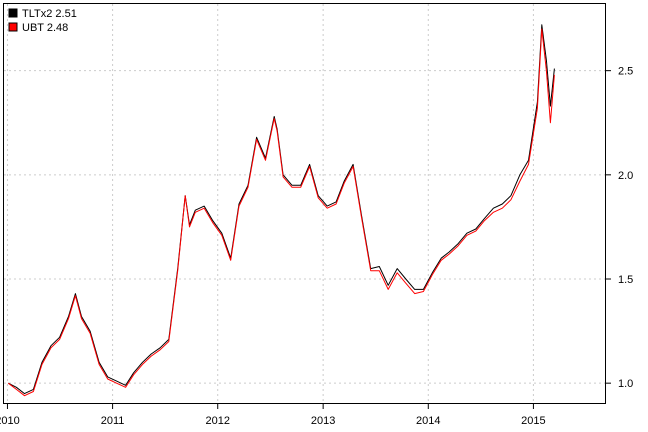  I want to click on legend-label: UBT 2.48, so click(45, 28).